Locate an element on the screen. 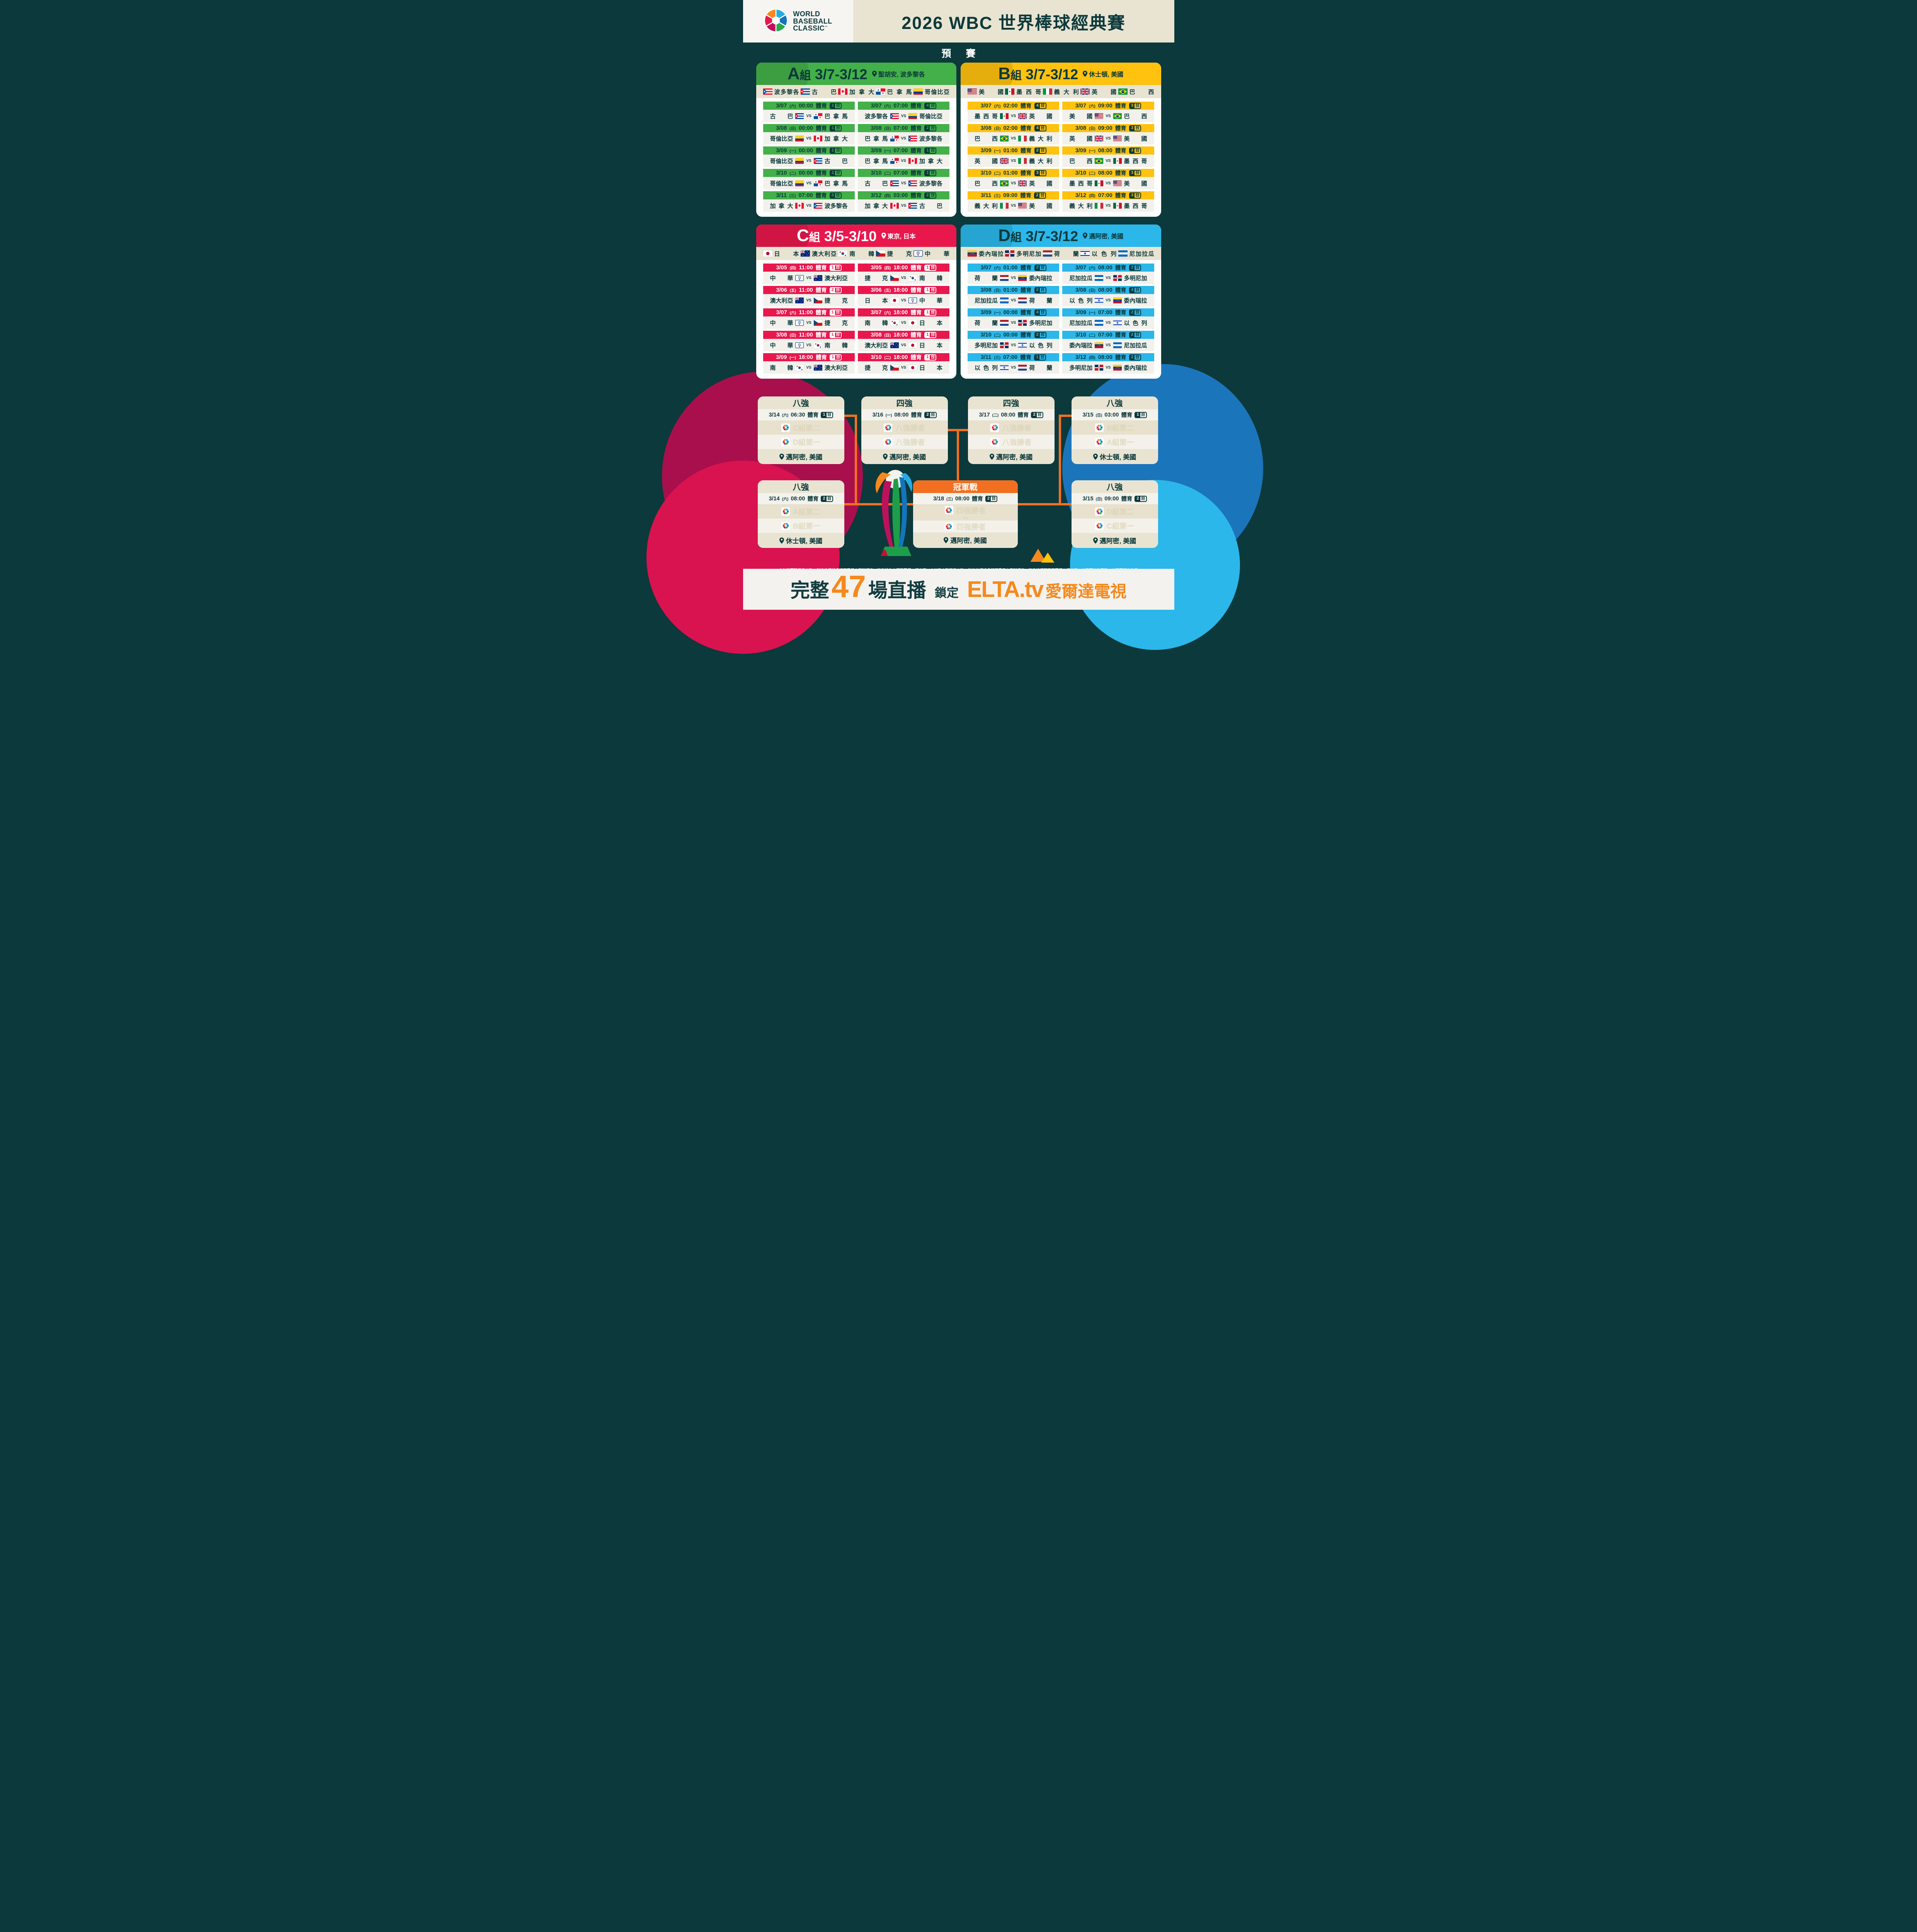  game-weekday: (六) is located at coordinates (793, 313).